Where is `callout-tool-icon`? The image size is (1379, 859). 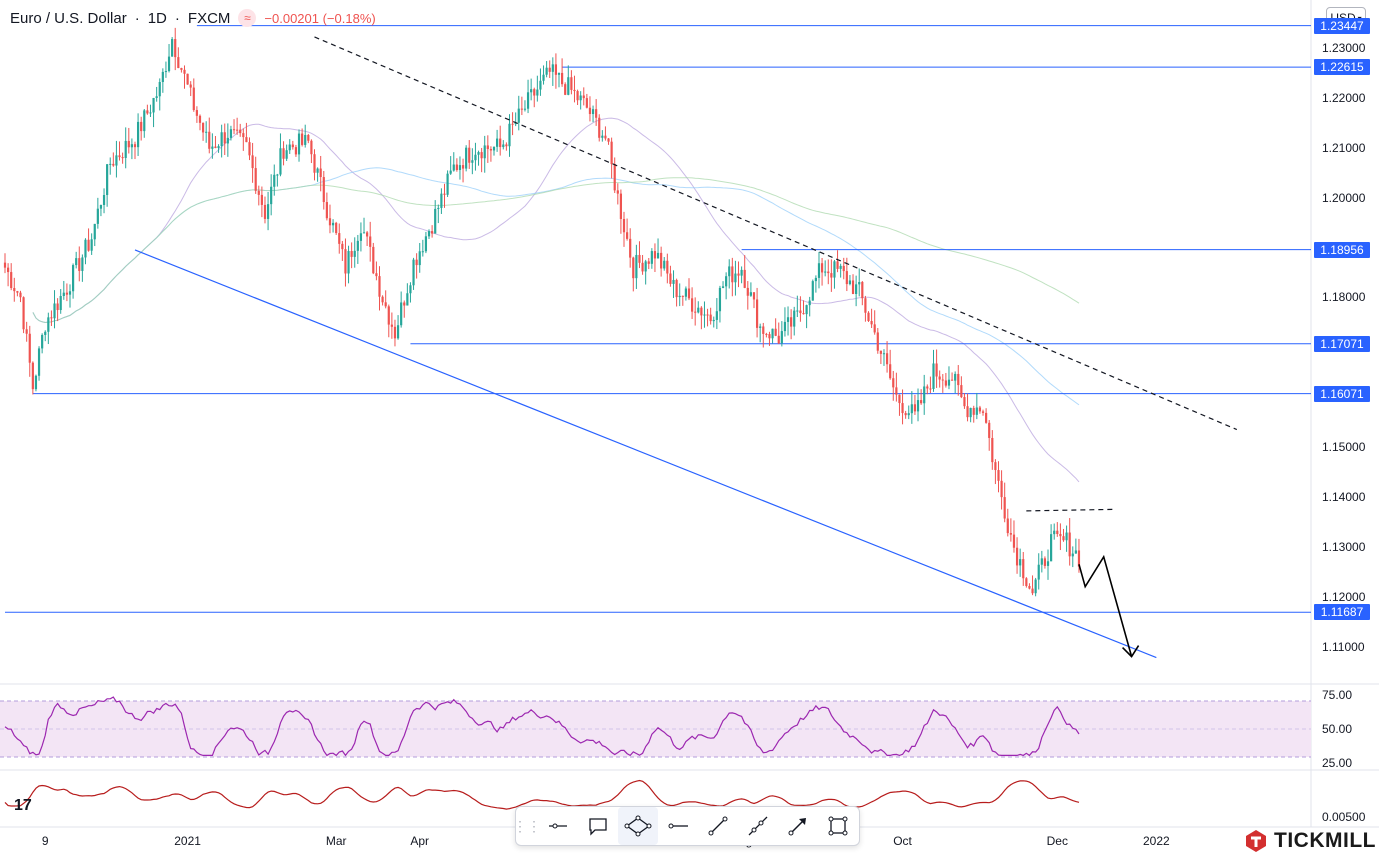
callout-tool-icon is located at coordinates (598, 826).